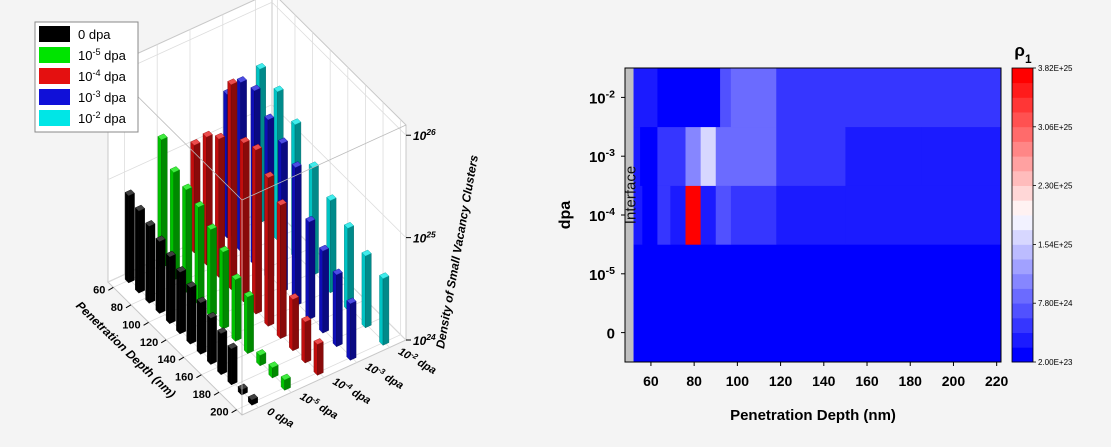  Describe the element at coordinates (420, 136) in the screenshot. I see `z-tick-label-part: 10` at that location.